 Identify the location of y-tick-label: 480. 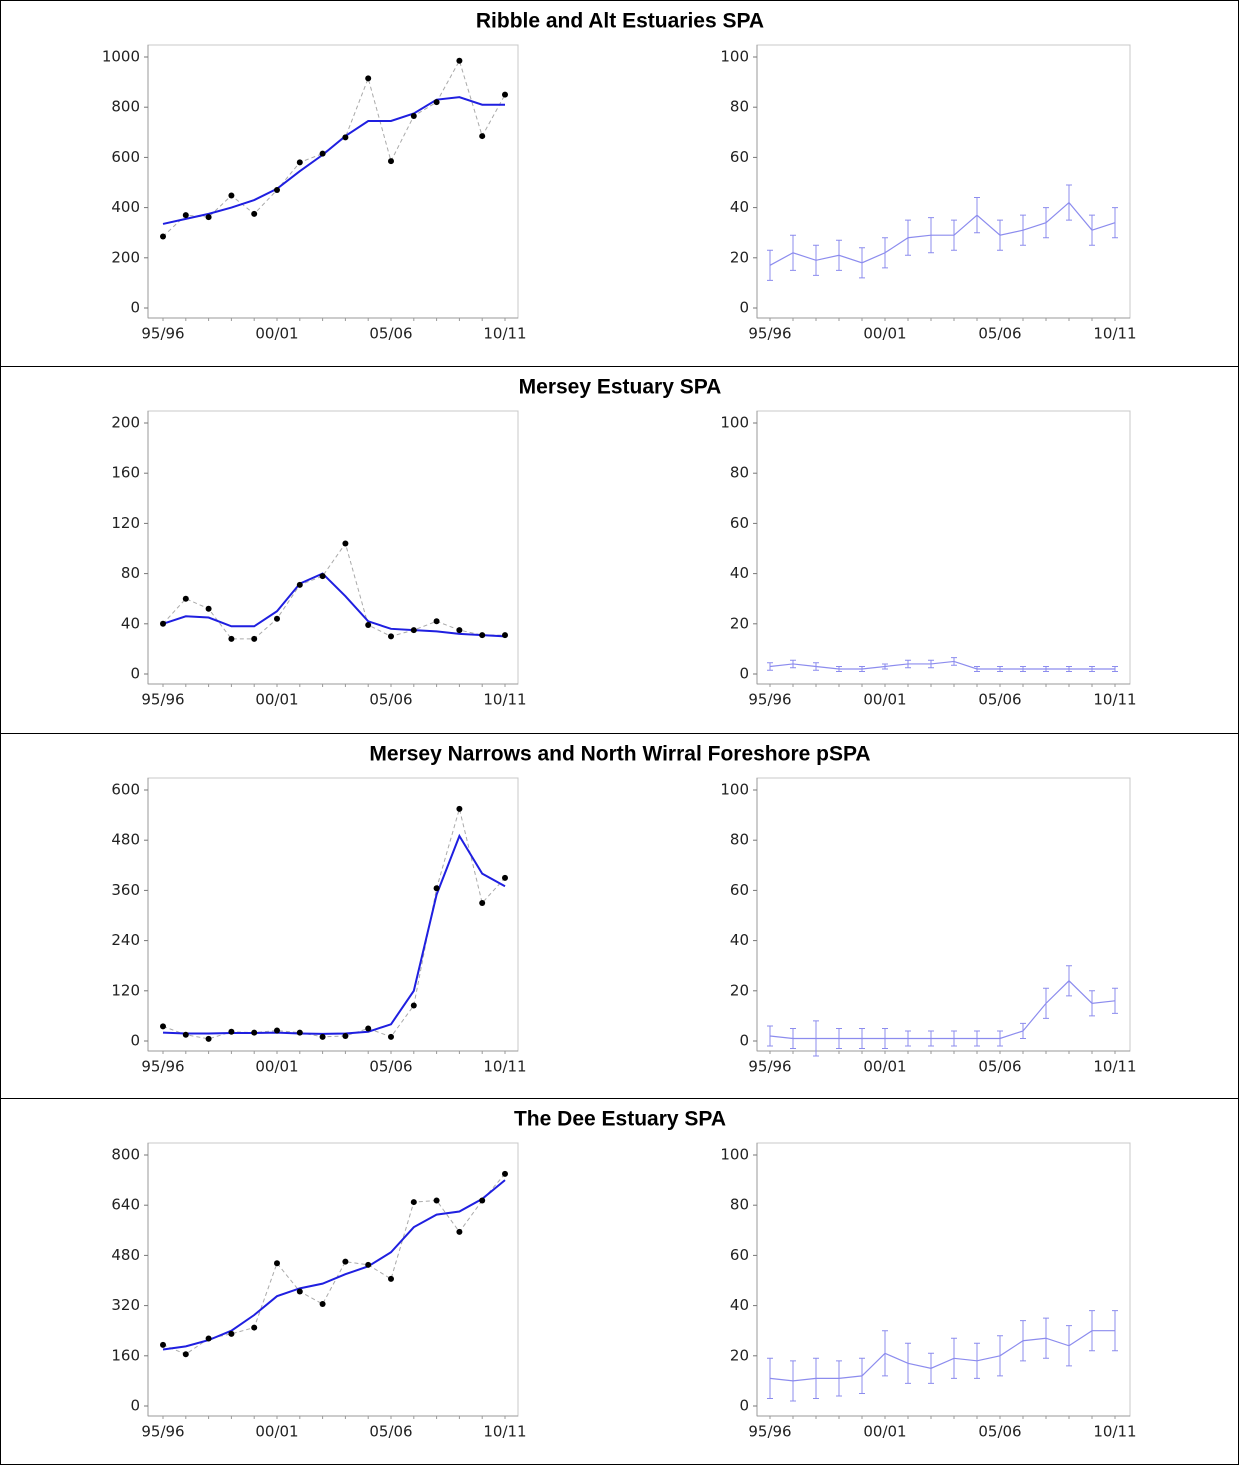
(125, 1255).